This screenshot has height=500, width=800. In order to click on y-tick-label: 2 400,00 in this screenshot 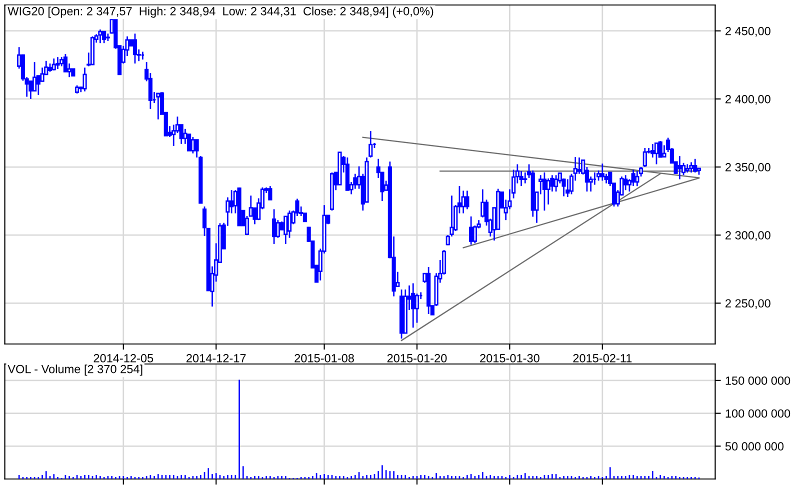, I will do `click(748, 99)`.